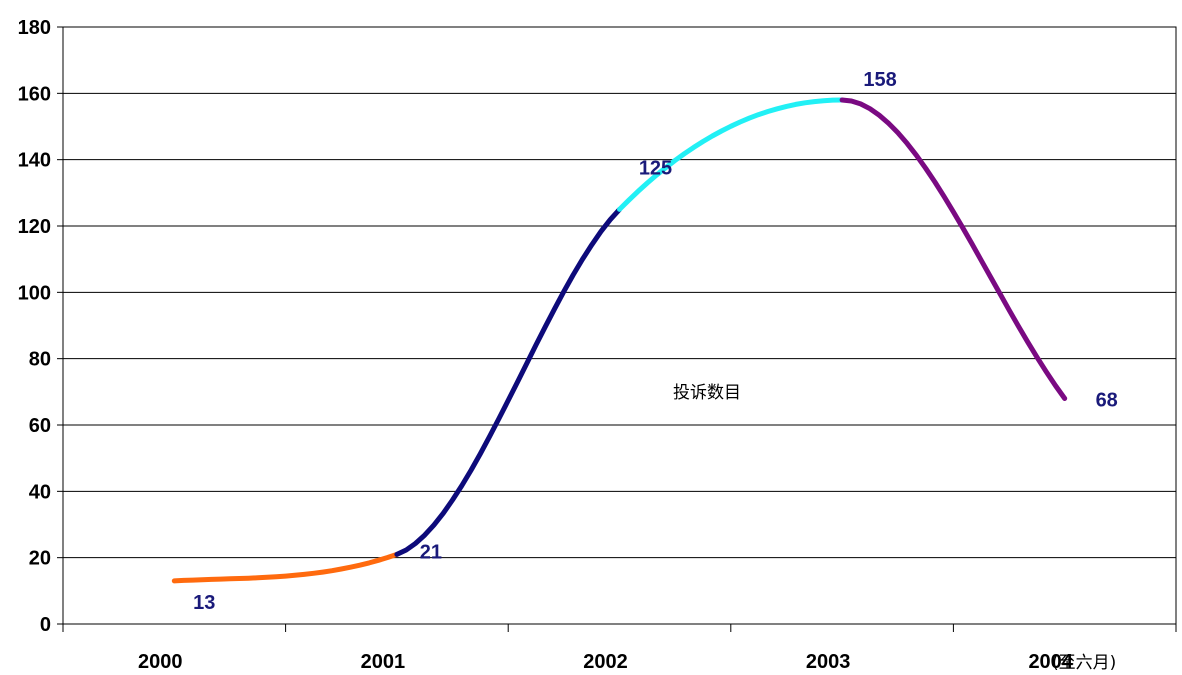 Image resolution: width=1182 pixels, height=675 pixels. What do you see at coordinates (879, 80) in the screenshot?
I see `data-label: 158` at bounding box center [879, 80].